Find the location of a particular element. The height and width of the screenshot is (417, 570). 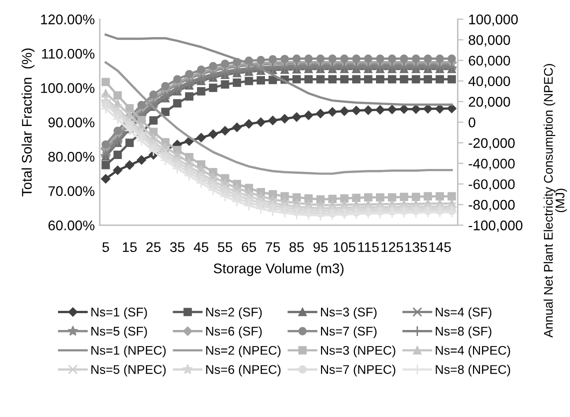

y-tick-label: 80.00% is located at coordinates (71, 157).